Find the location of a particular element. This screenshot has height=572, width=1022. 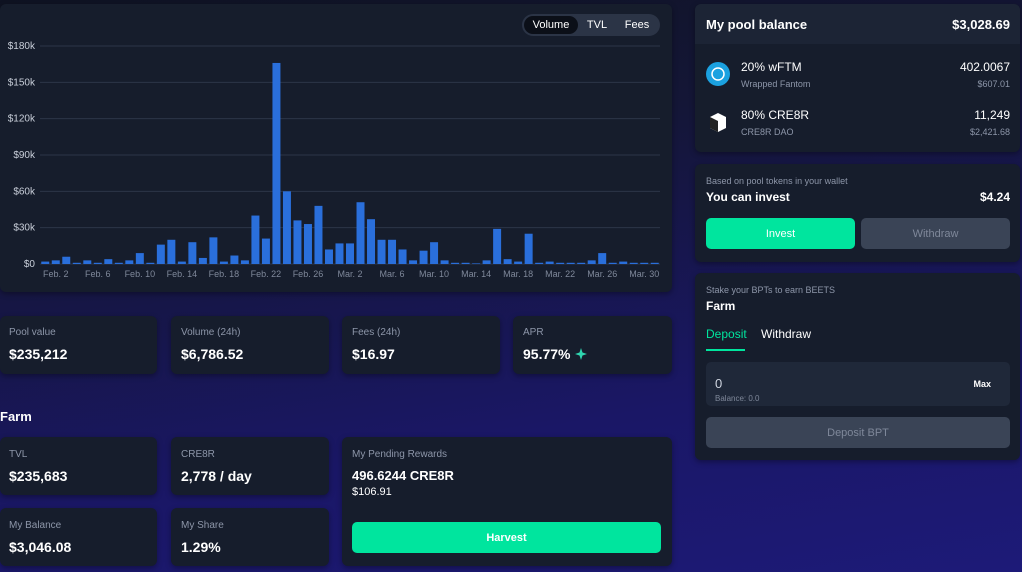

stat-card: Pool value $235,212 is located at coordinates (78, 345).